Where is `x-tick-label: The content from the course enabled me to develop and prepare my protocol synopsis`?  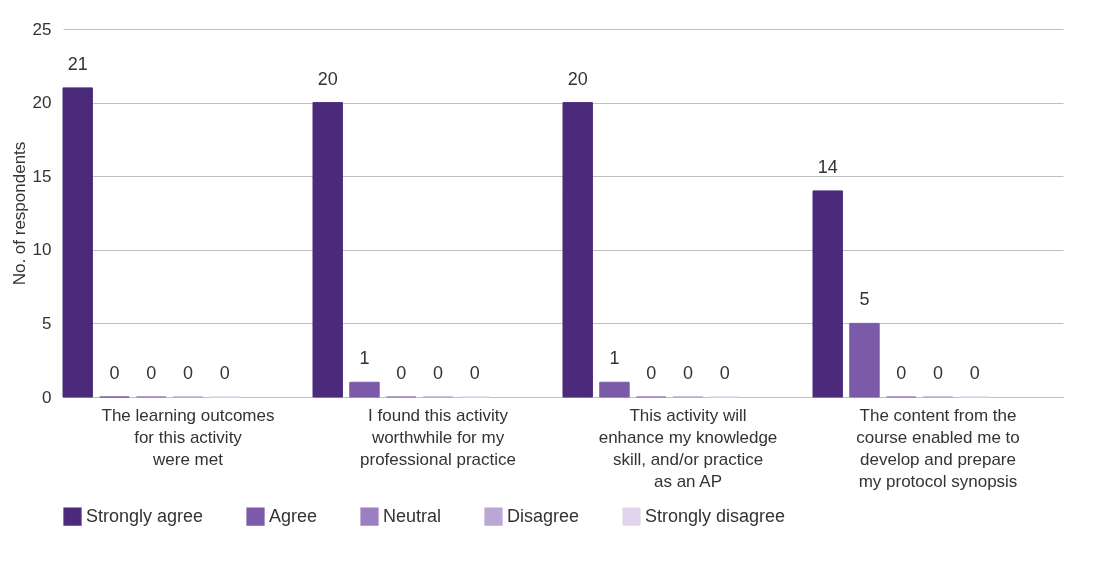
x-tick-label: The content from the course enabled me to develop and prepare my protocol synopsis is located at coordinates (938, 448).